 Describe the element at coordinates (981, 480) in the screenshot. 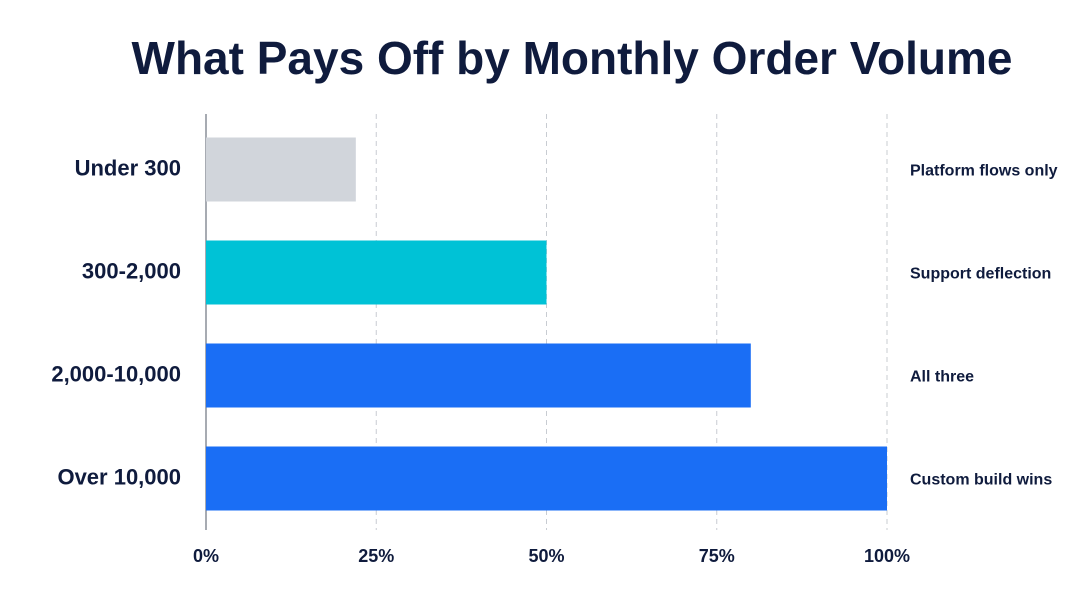

I see `annotation: Custom build wins` at that location.